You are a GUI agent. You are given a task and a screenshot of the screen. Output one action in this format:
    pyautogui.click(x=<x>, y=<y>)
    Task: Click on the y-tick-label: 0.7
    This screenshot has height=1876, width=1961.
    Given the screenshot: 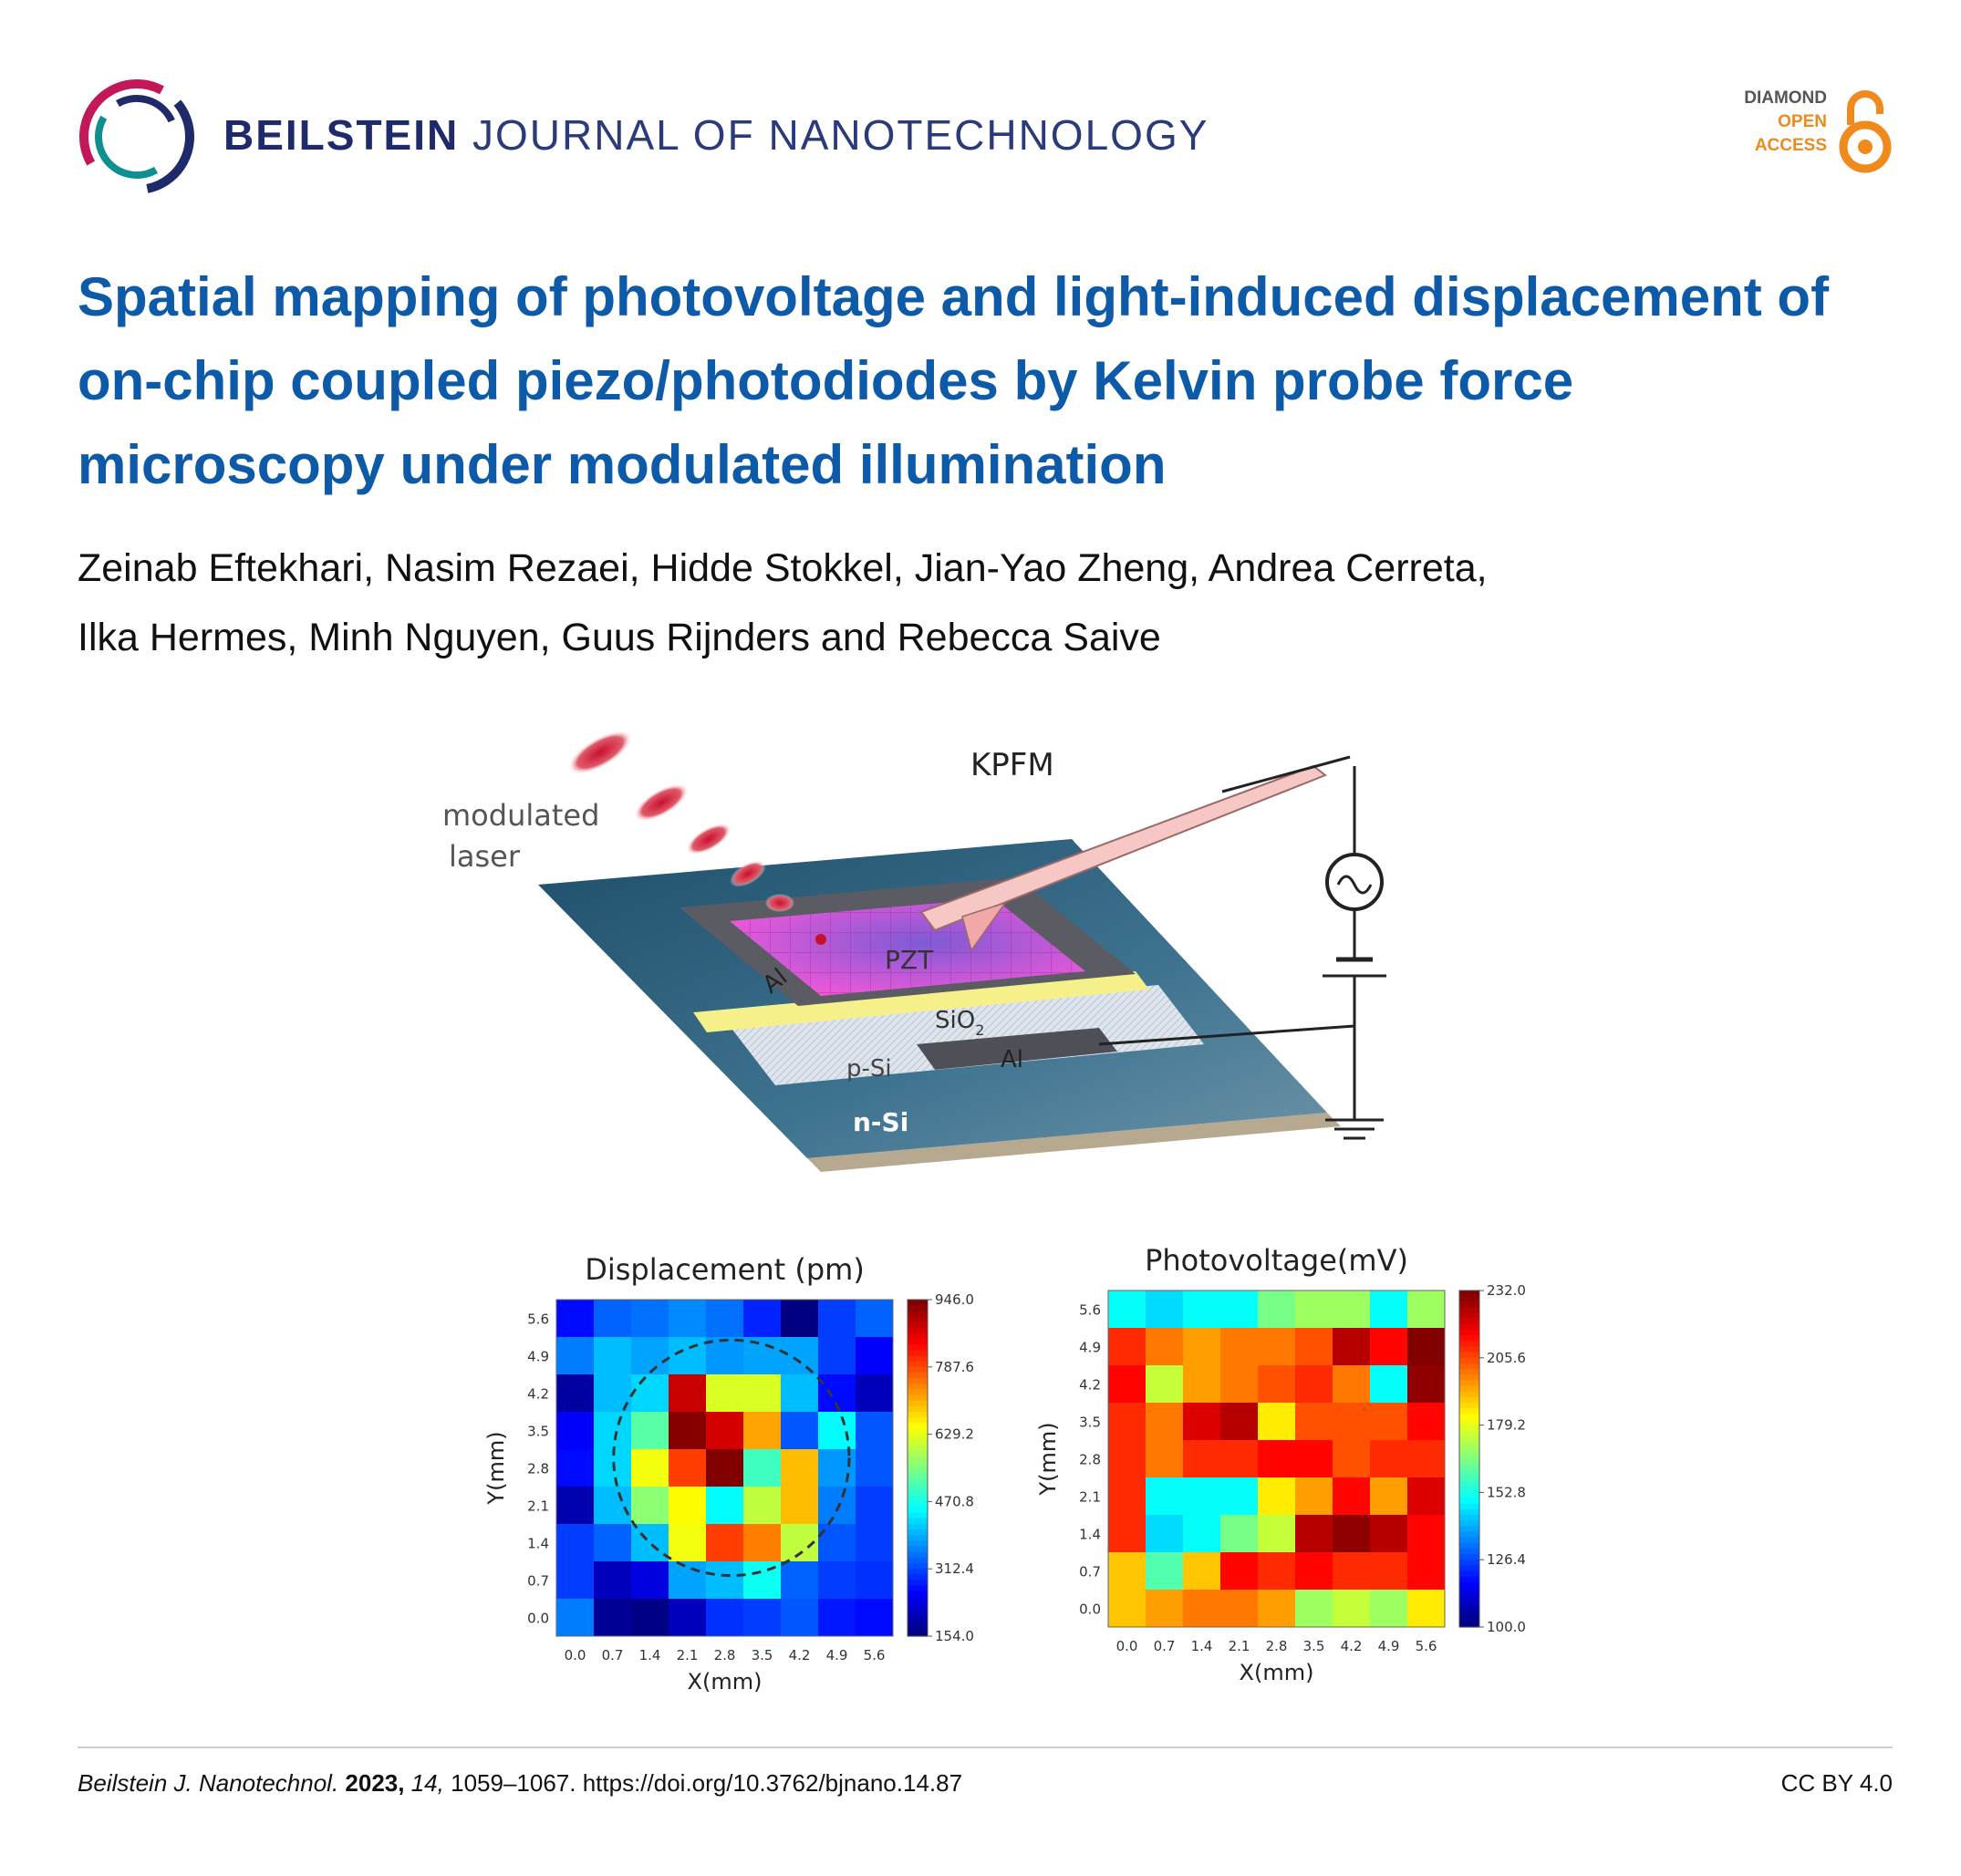 What is the action you would take?
    pyautogui.click(x=1090, y=1572)
    